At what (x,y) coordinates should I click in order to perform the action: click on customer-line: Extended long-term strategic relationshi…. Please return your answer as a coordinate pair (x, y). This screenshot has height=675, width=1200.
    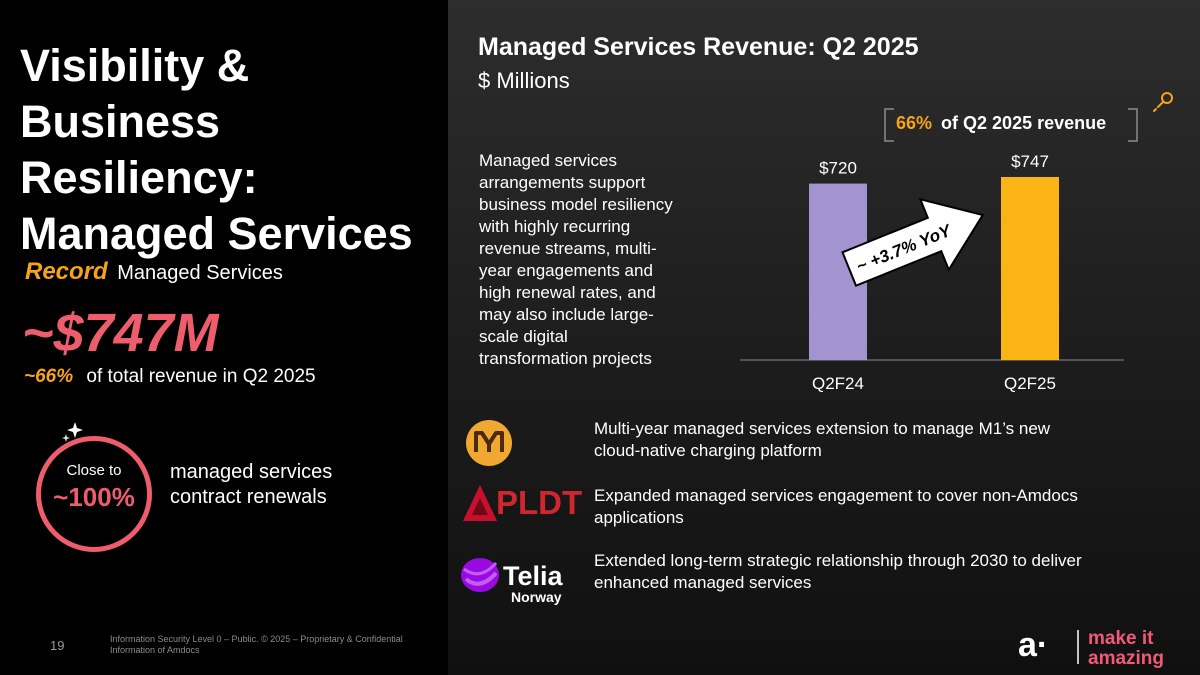
    Looking at the image, I should click on (838, 560).